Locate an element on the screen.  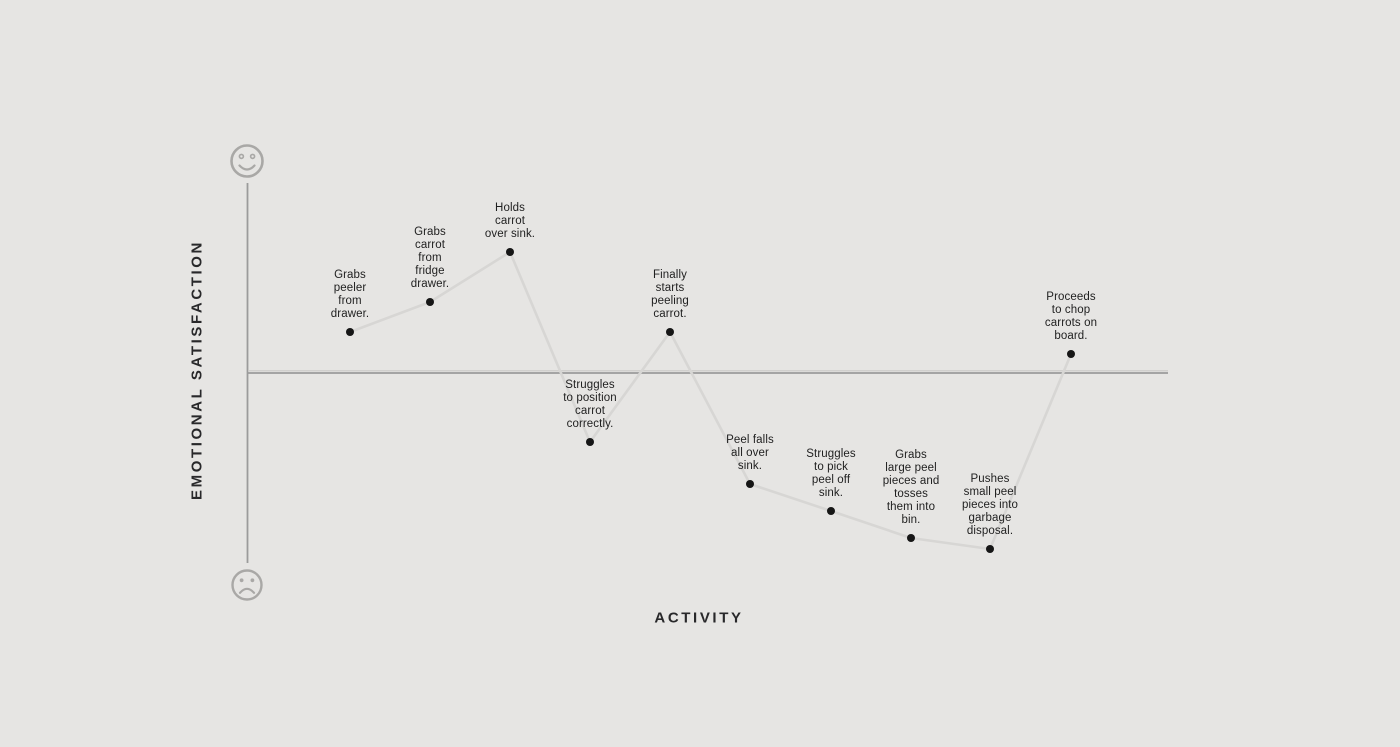
sad-face-left-eye is located at coordinates (241, 580).